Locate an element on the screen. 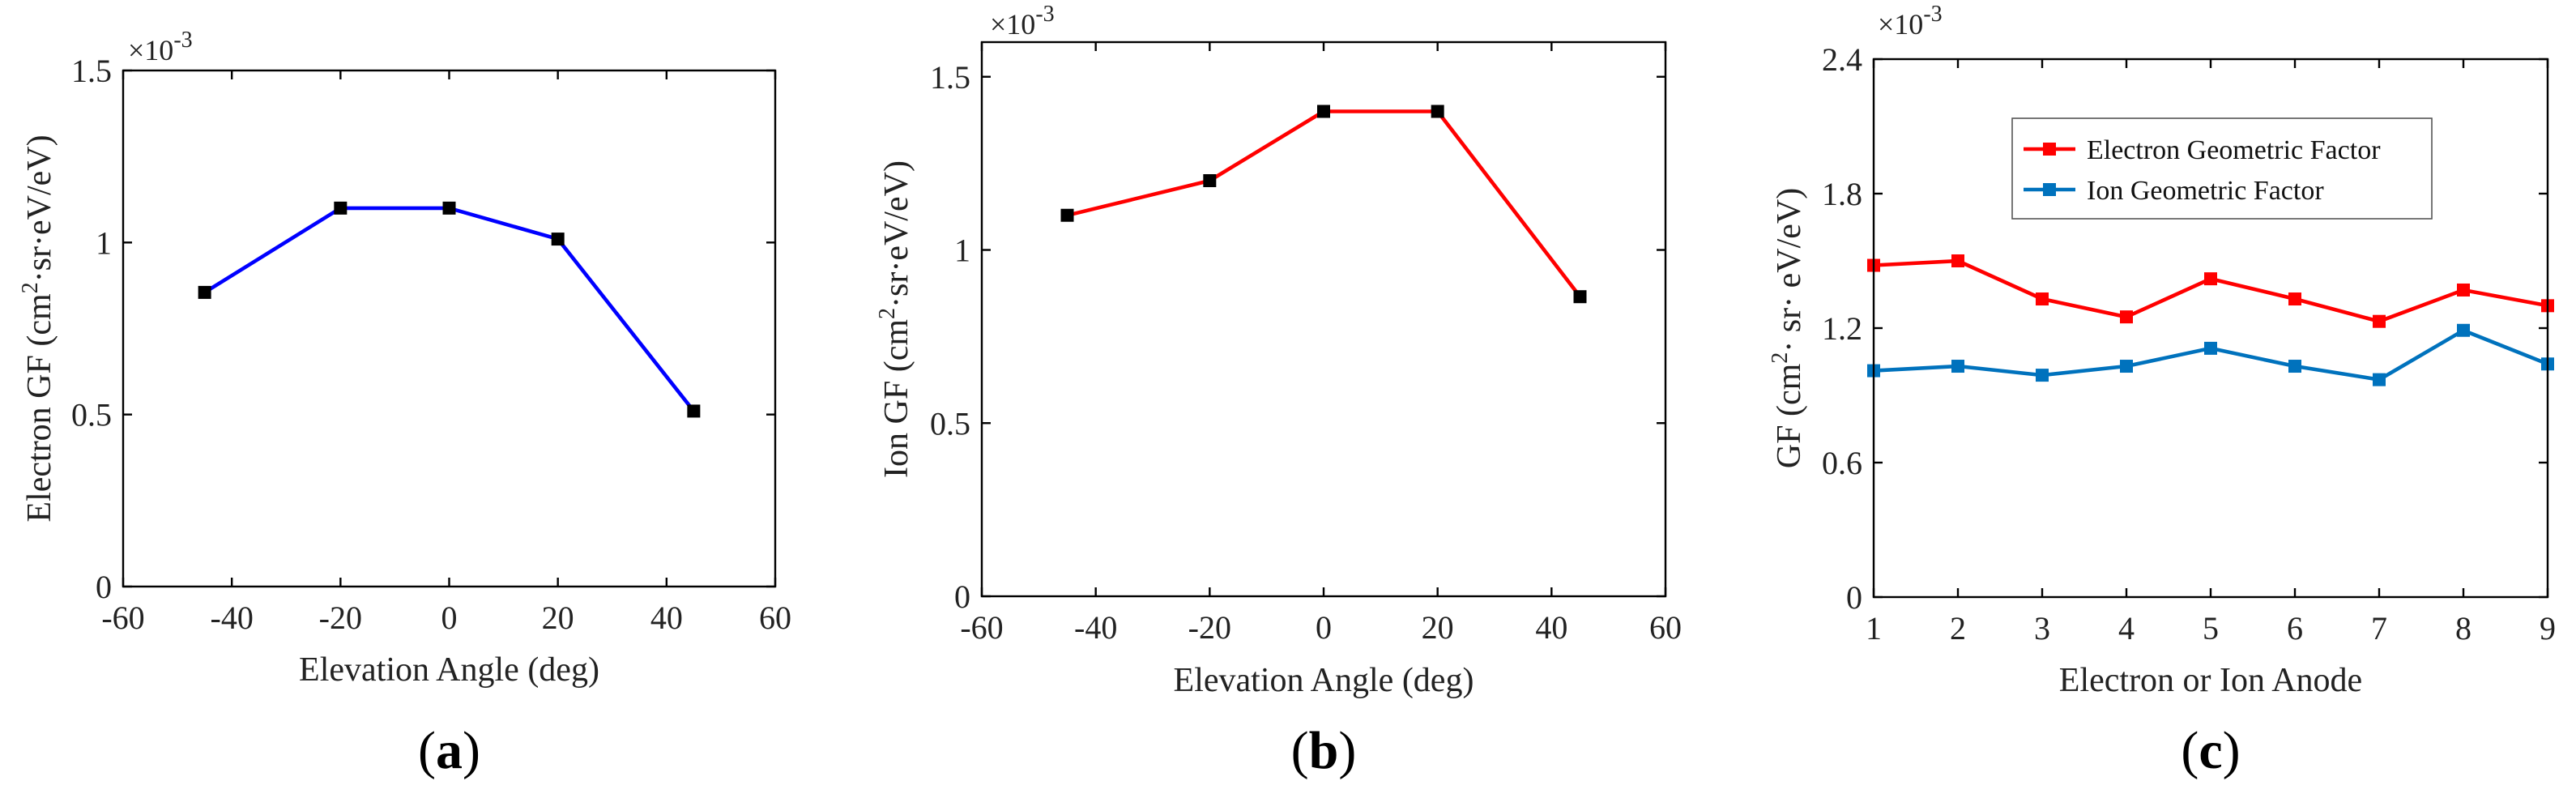  x-axis-label-b: Elevation Angle (deg) is located at coordinates (1324, 680).